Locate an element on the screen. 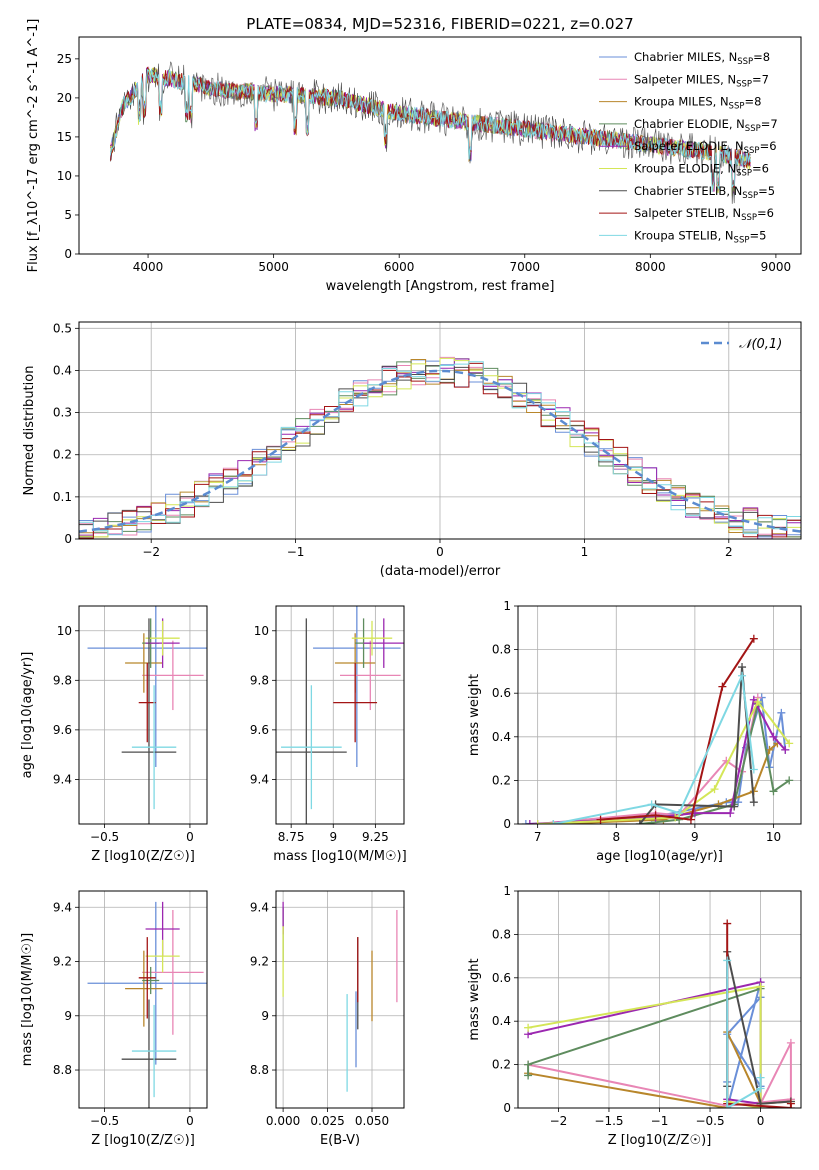 This screenshot has height=1170, width=819. x-tick-label: −1 is located at coordinates (296, 552).